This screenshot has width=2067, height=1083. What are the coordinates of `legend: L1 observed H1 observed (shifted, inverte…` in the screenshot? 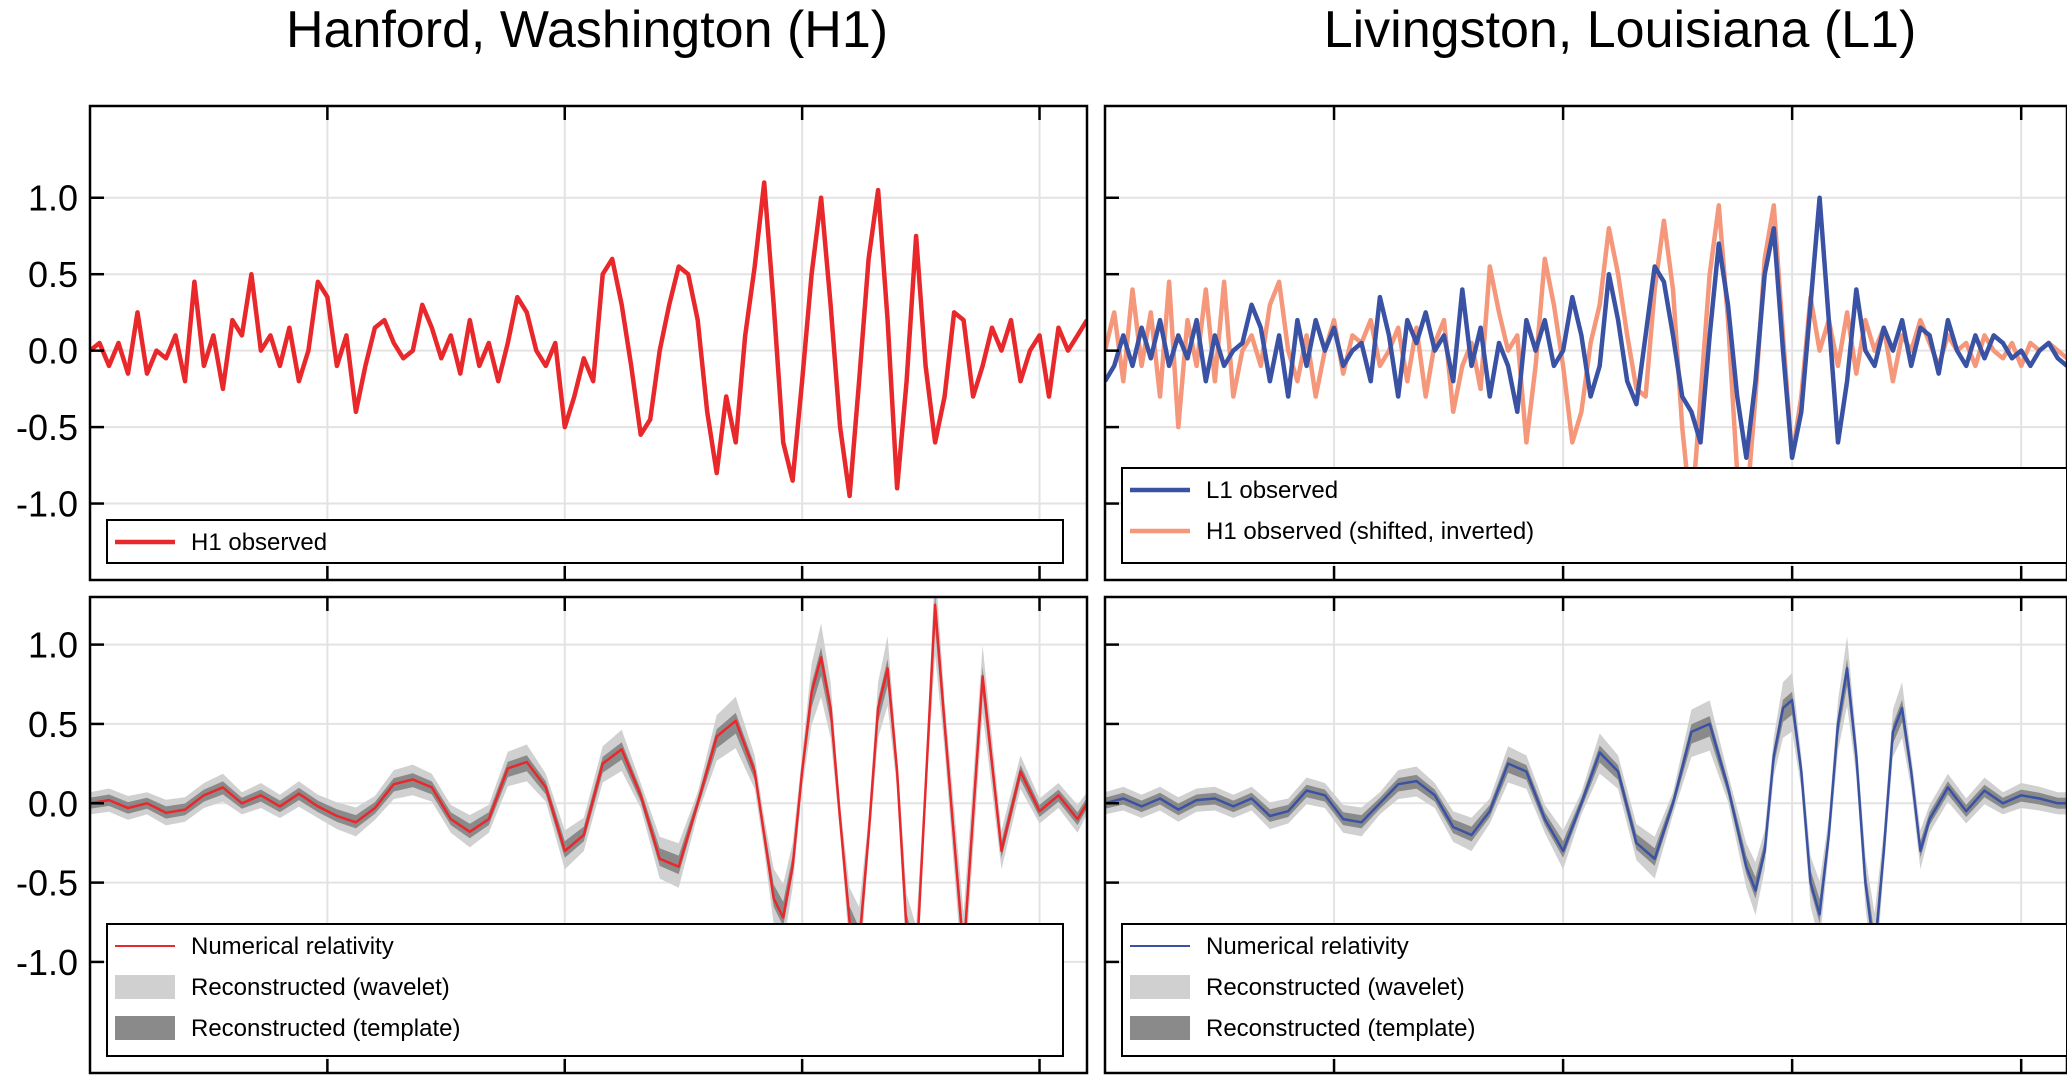 It's located at (1594, 515).